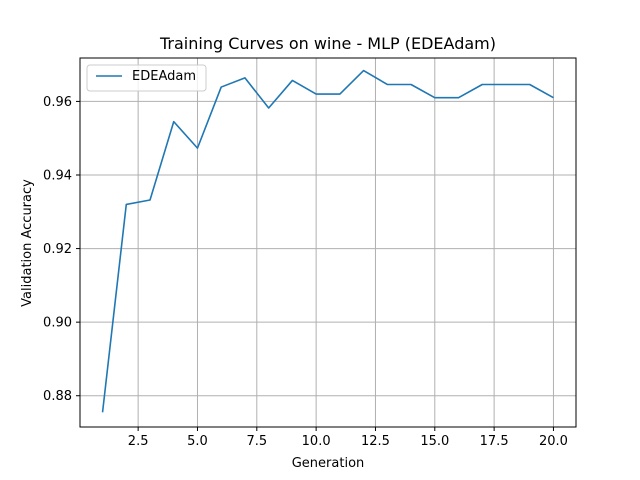 The height and width of the screenshot is (480, 640). Describe the element at coordinates (57, 249) in the screenshot. I see `y-tick-label: 0.92` at that location.